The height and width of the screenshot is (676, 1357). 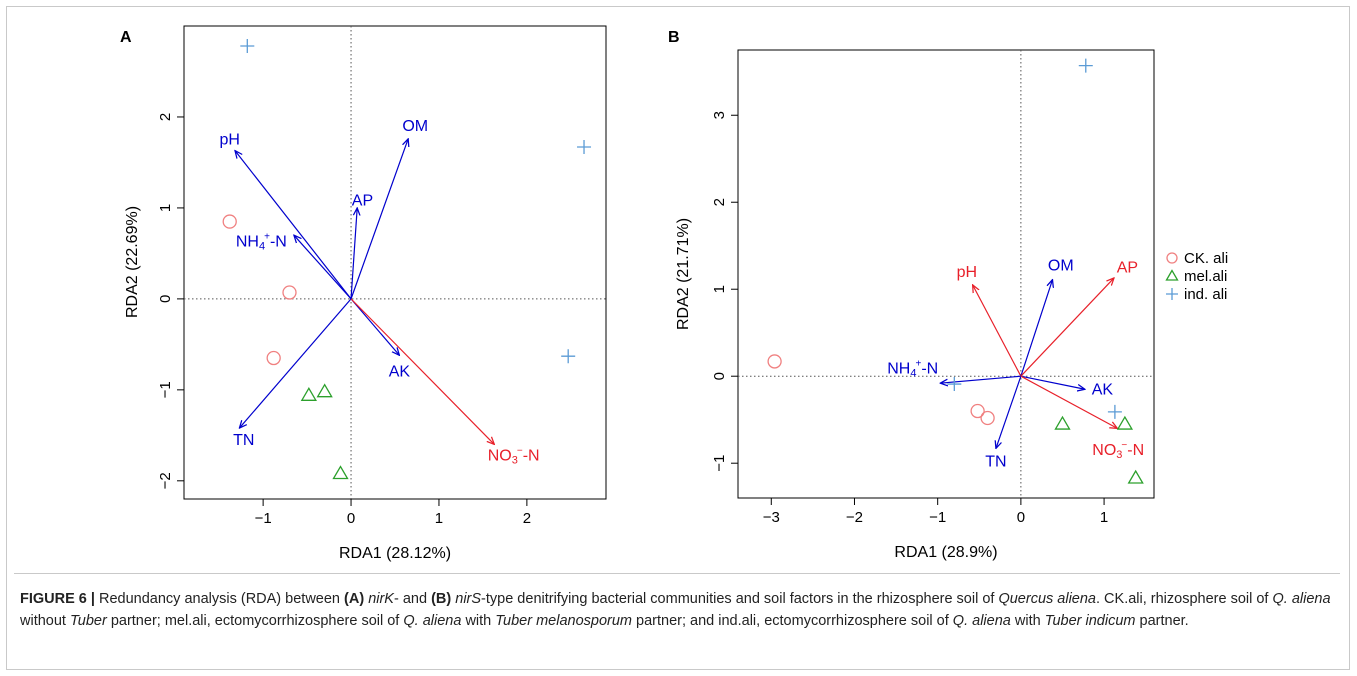 I want to click on biplot-arrow-label: NH4+-N, so click(x=261, y=242).